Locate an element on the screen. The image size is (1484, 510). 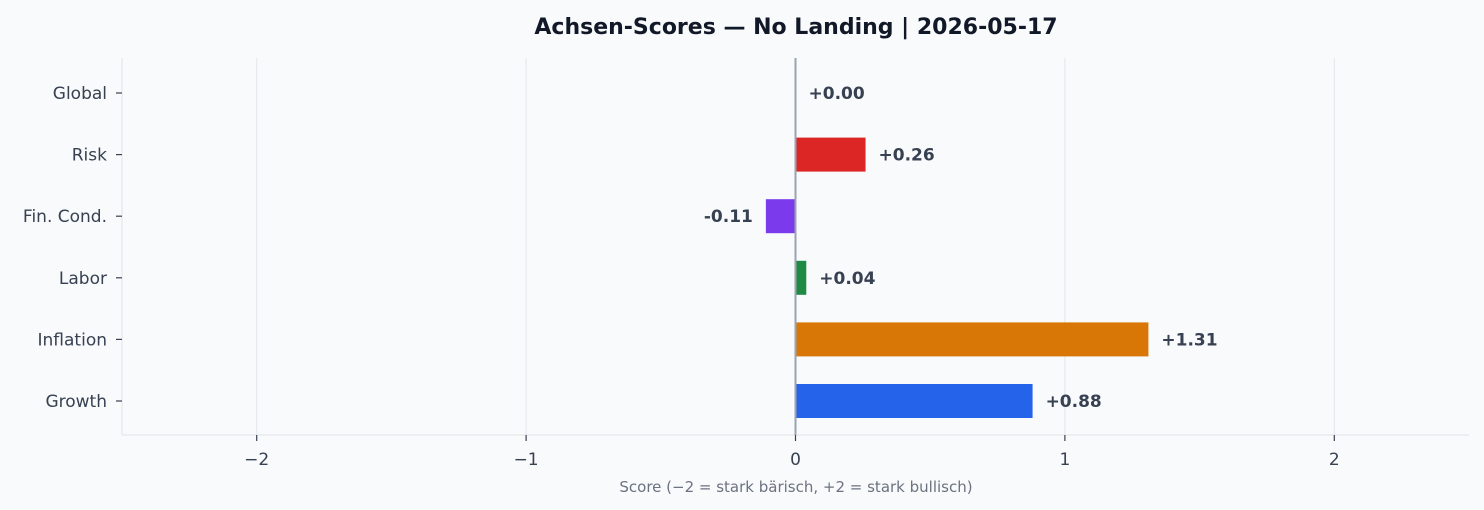
x-tick-label: −1 is located at coordinates (526, 460).